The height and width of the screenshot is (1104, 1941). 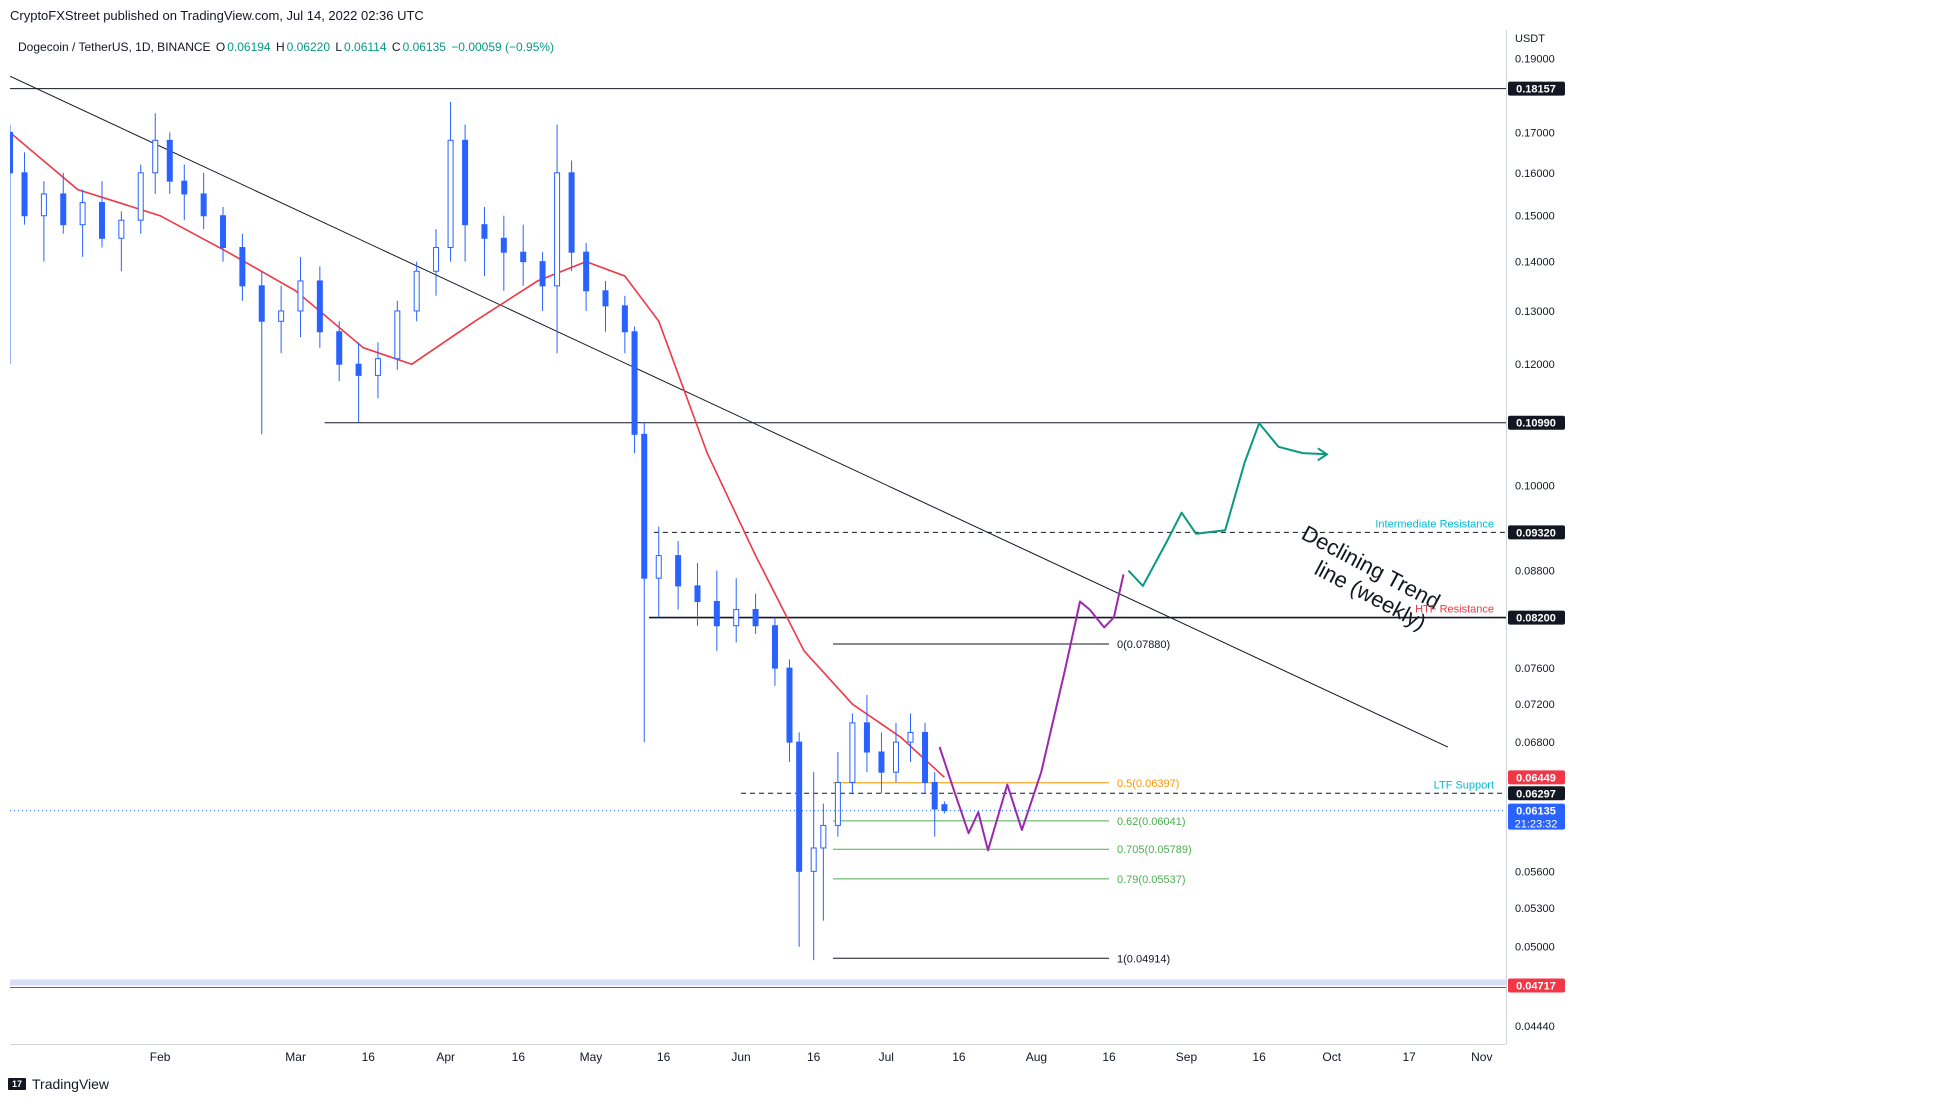 What do you see at coordinates (1535, 743) in the screenshot?
I see `y-tick: 0.06800` at bounding box center [1535, 743].